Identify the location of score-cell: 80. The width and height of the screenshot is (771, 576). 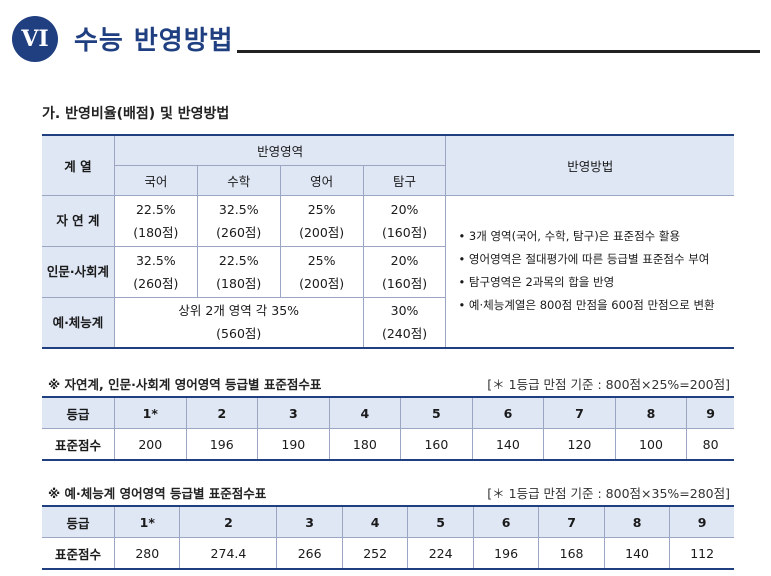
(710, 444).